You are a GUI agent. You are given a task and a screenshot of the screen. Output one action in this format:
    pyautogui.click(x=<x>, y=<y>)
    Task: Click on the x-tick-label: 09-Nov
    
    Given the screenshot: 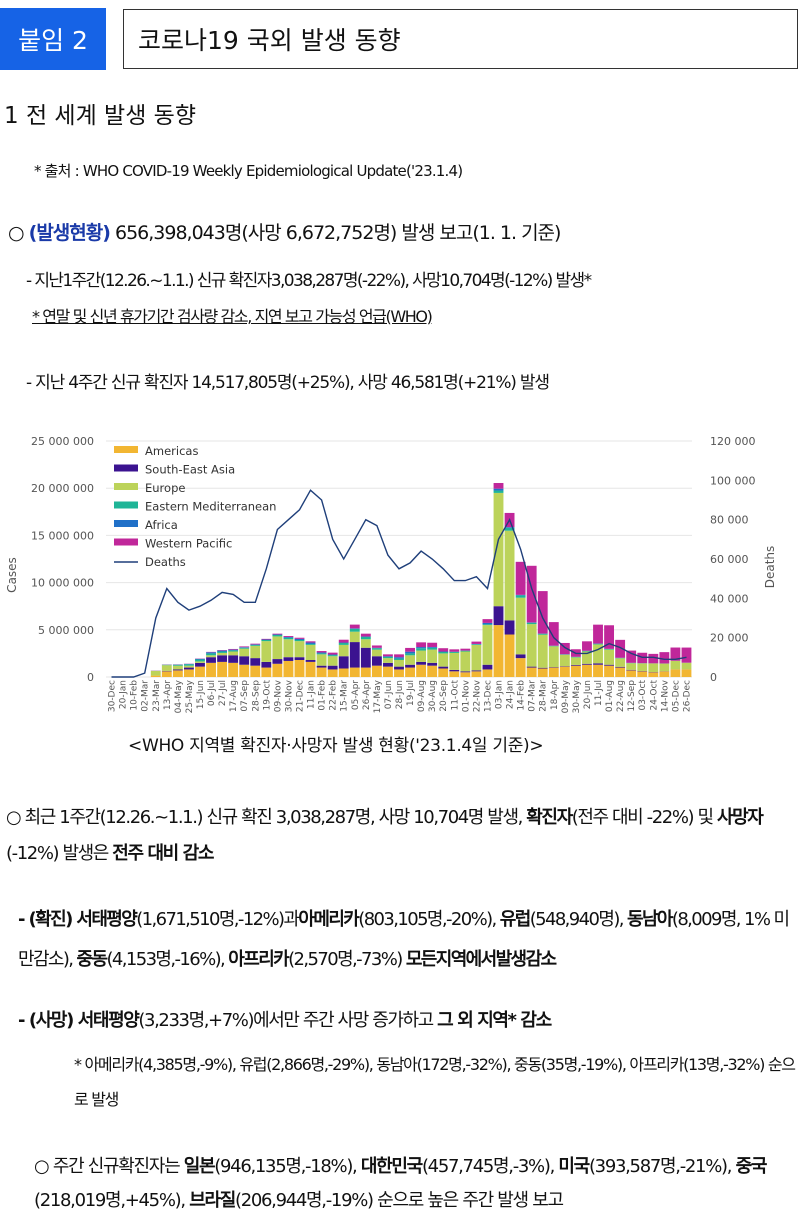 What is the action you would take?
    pyautogui.click(x=278, y=695)
    